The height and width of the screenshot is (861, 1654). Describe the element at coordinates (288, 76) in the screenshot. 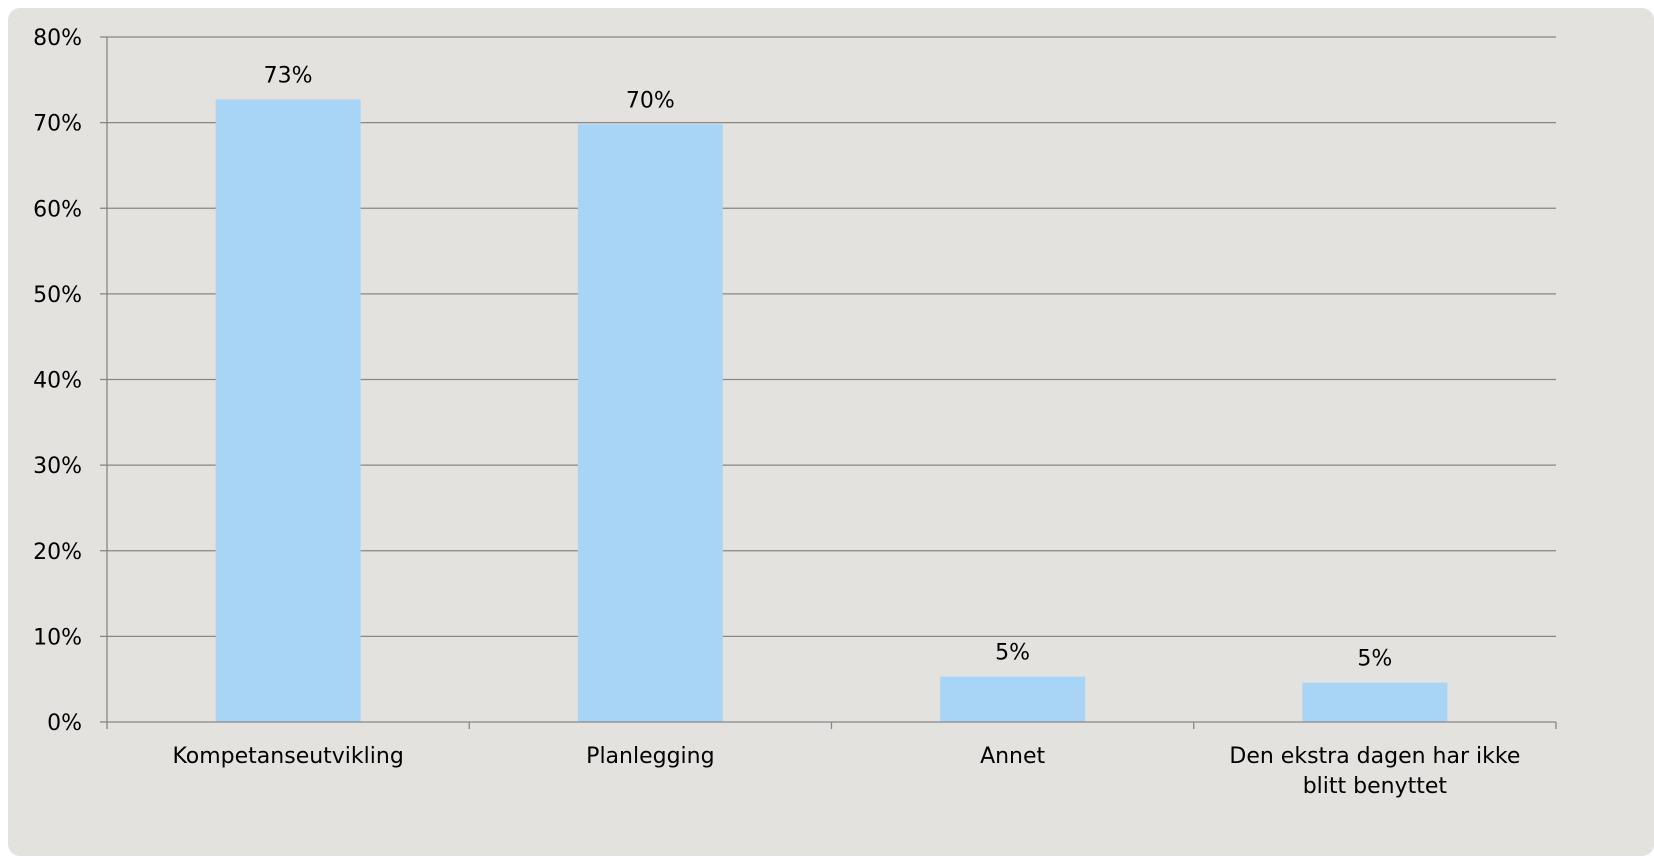

I see `data-label: 73%` at that location.